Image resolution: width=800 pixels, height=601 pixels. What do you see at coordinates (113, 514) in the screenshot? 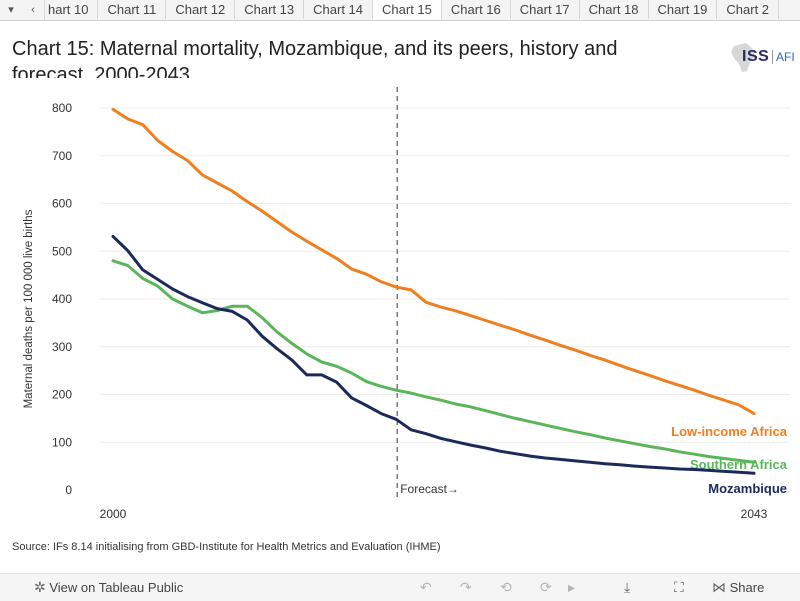
I see `x-tick-label: 2000` at bounding box center [113, 514].